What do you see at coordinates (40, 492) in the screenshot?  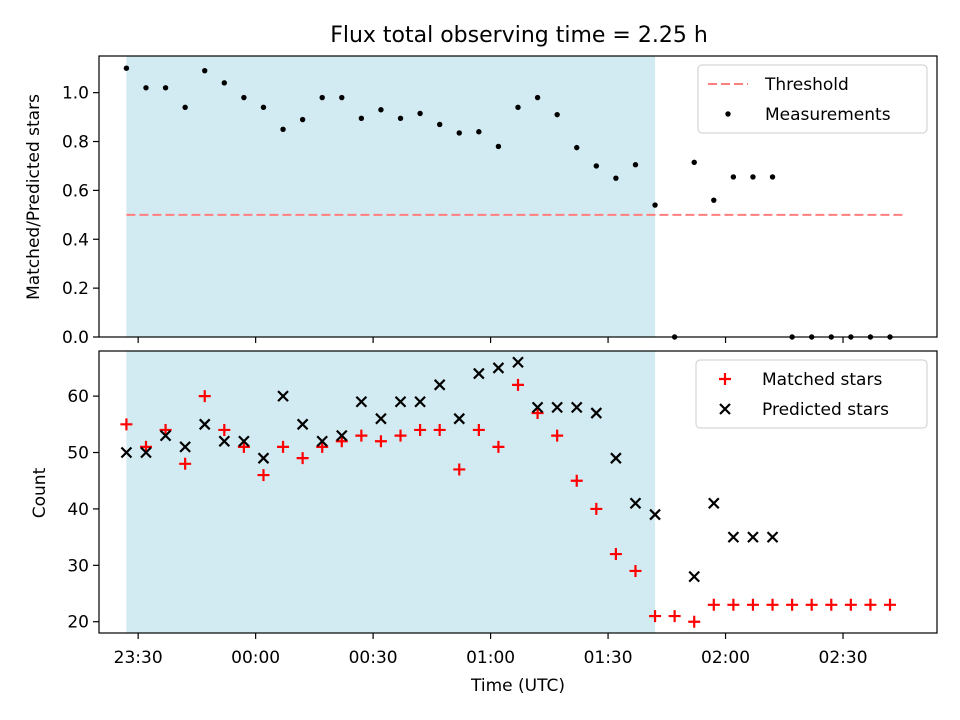 I see `bottom-y-axis-label: Count` at bounding box center [40, 492].